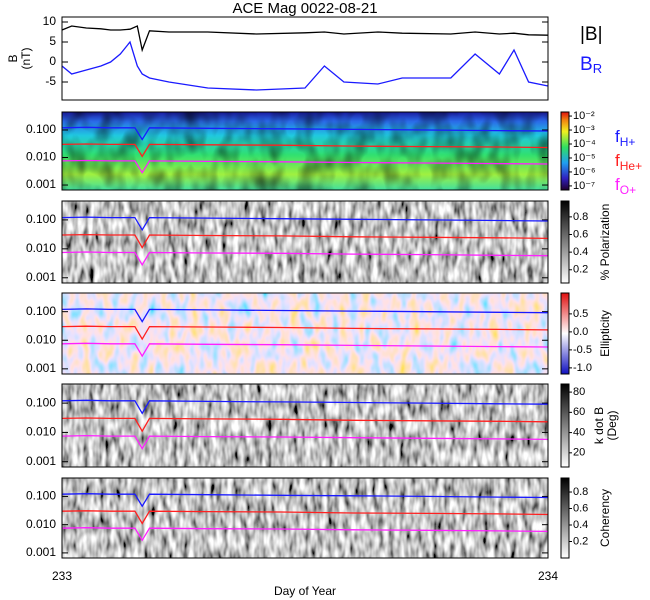  I want to click on y-tick-label: 0, so click(52, 61).